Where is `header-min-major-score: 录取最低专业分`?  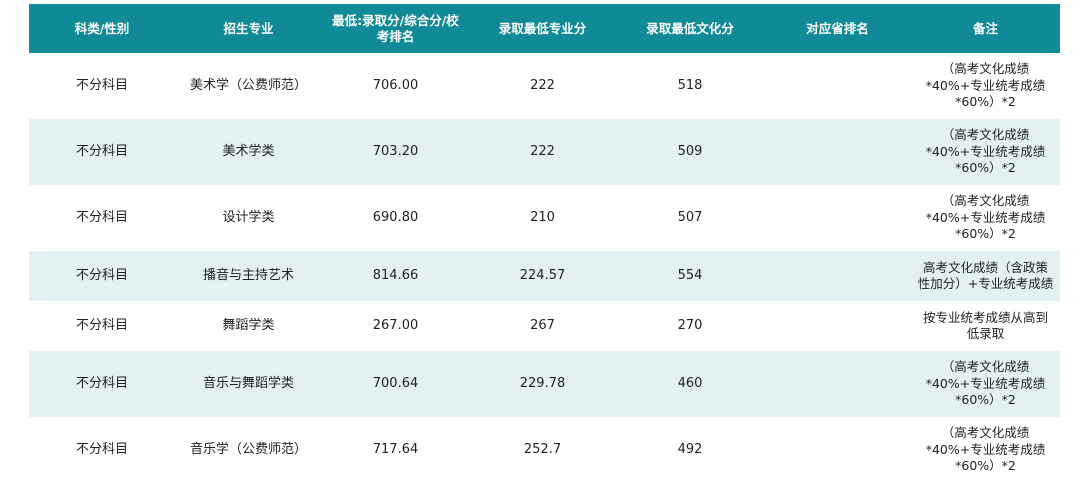 header-min-major-score: 录取最低专业分 is located at coordinates (542, 28).